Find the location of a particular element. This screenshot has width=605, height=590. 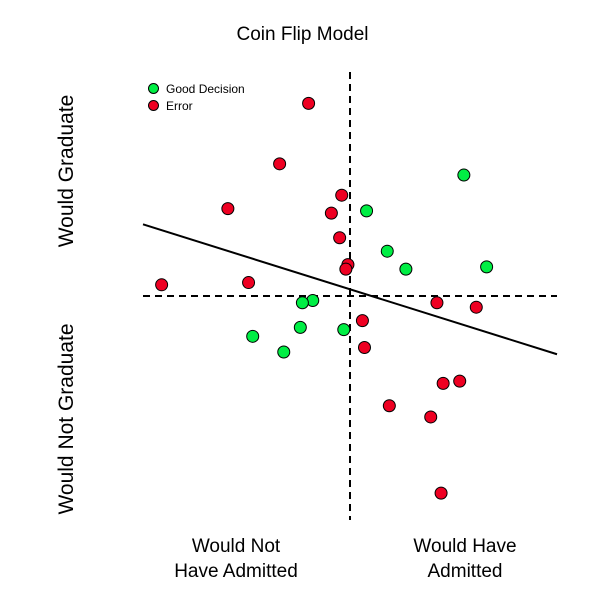

x-axis-label-left: Would Not Have Admitted is located at coordinates (236, 559).